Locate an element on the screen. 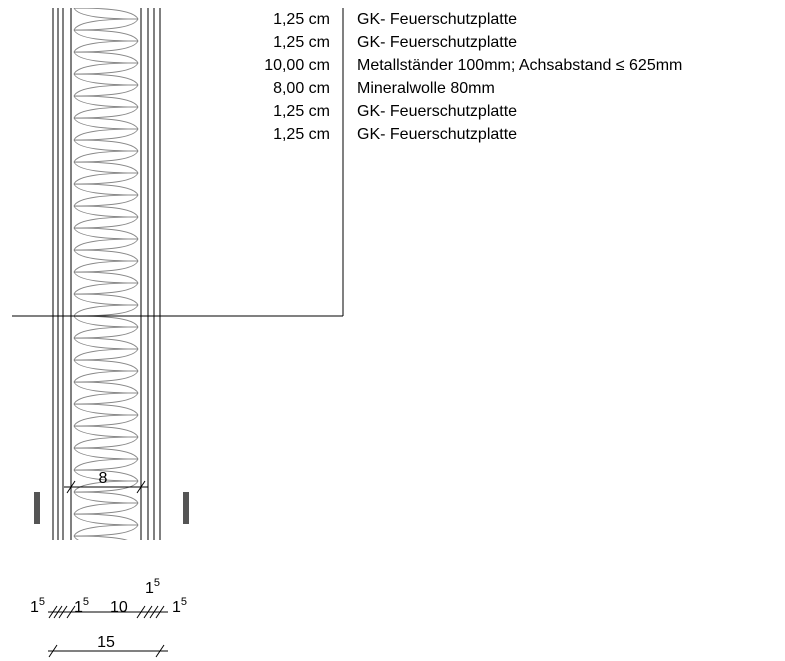 This screenshot has height=661, width=785. dim-right-board-inner-sup: 5 is located at coordinates (157, 583).